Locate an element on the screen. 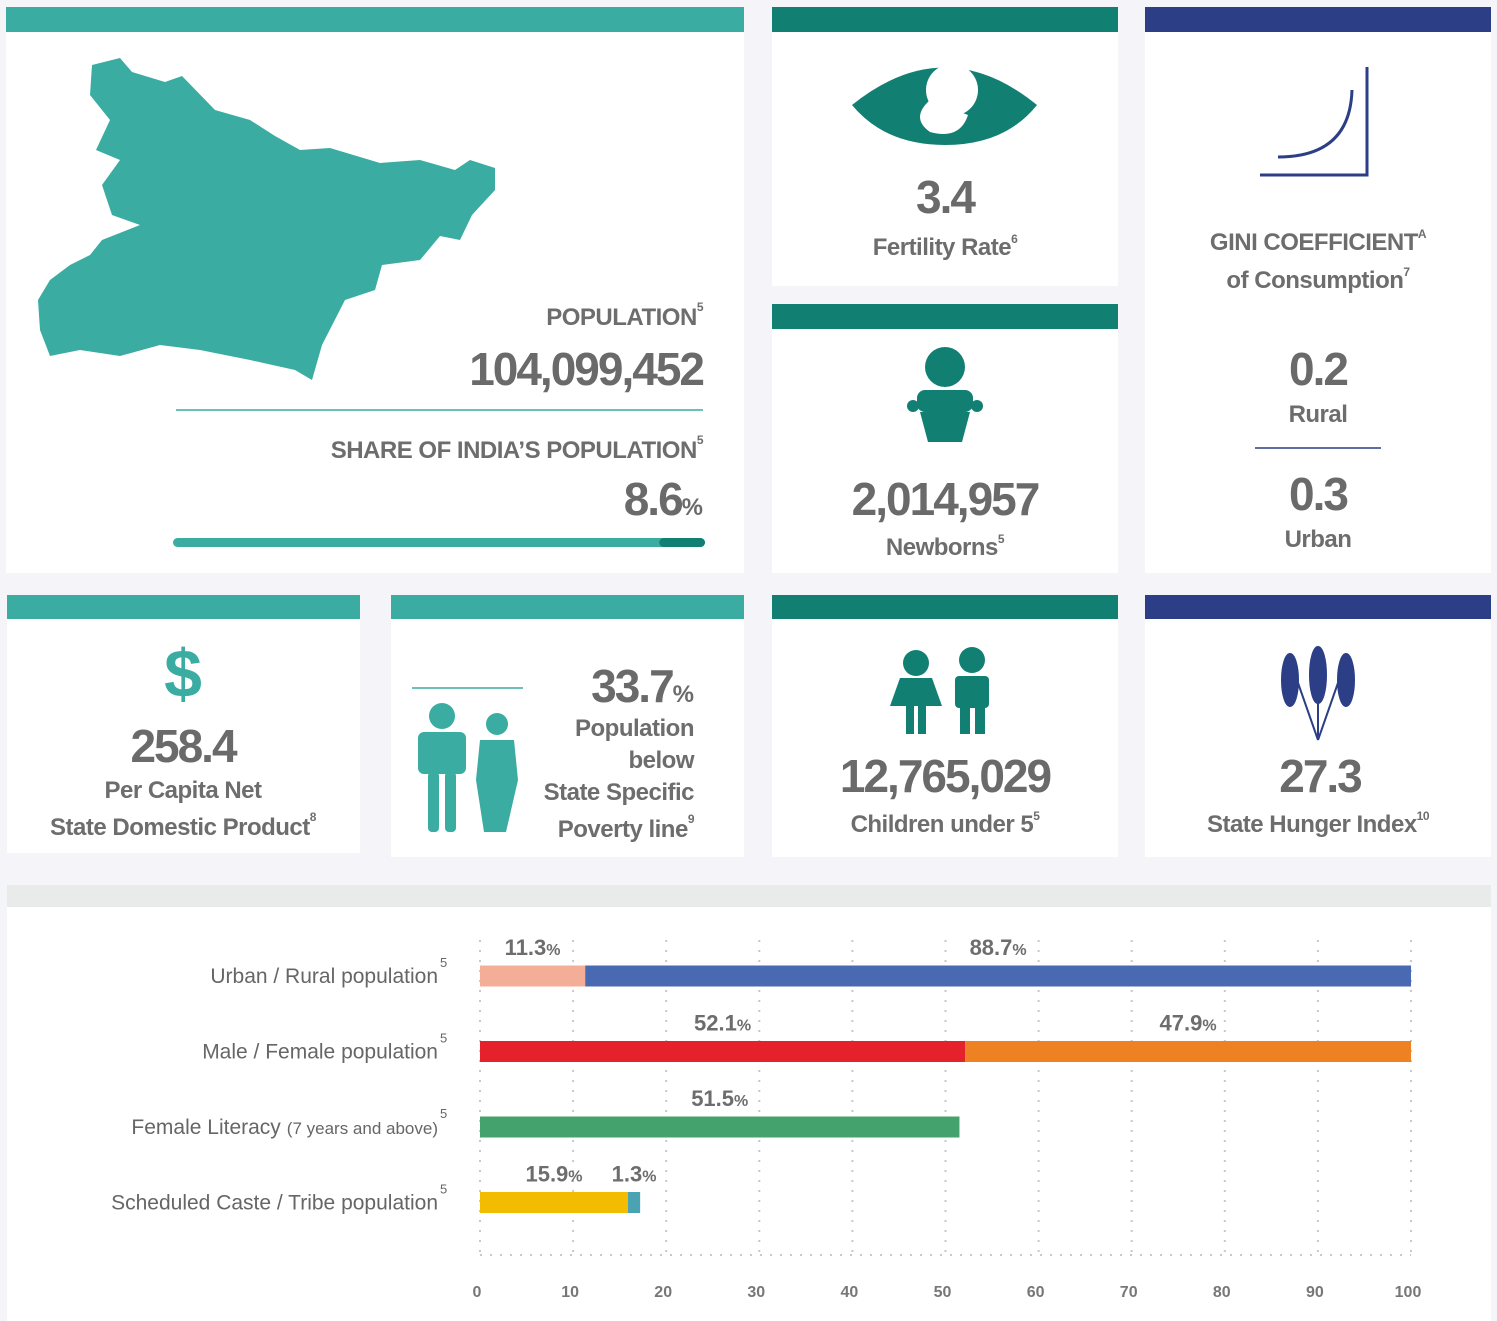 This screenshot has width=1497, height=1321. gini-title: GINI COEFFICIENTA is located at coordinates (1318, 241).